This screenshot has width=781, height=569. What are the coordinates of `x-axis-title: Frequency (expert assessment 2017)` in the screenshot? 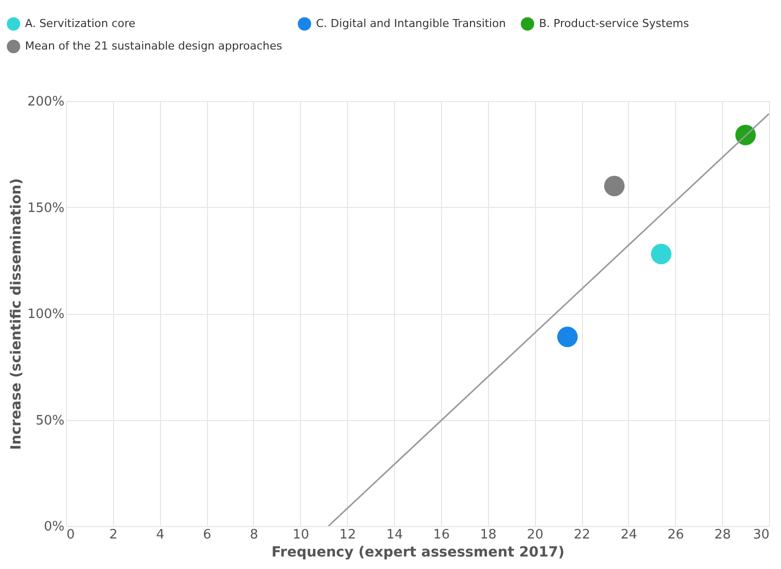 It's located at (418, 552).